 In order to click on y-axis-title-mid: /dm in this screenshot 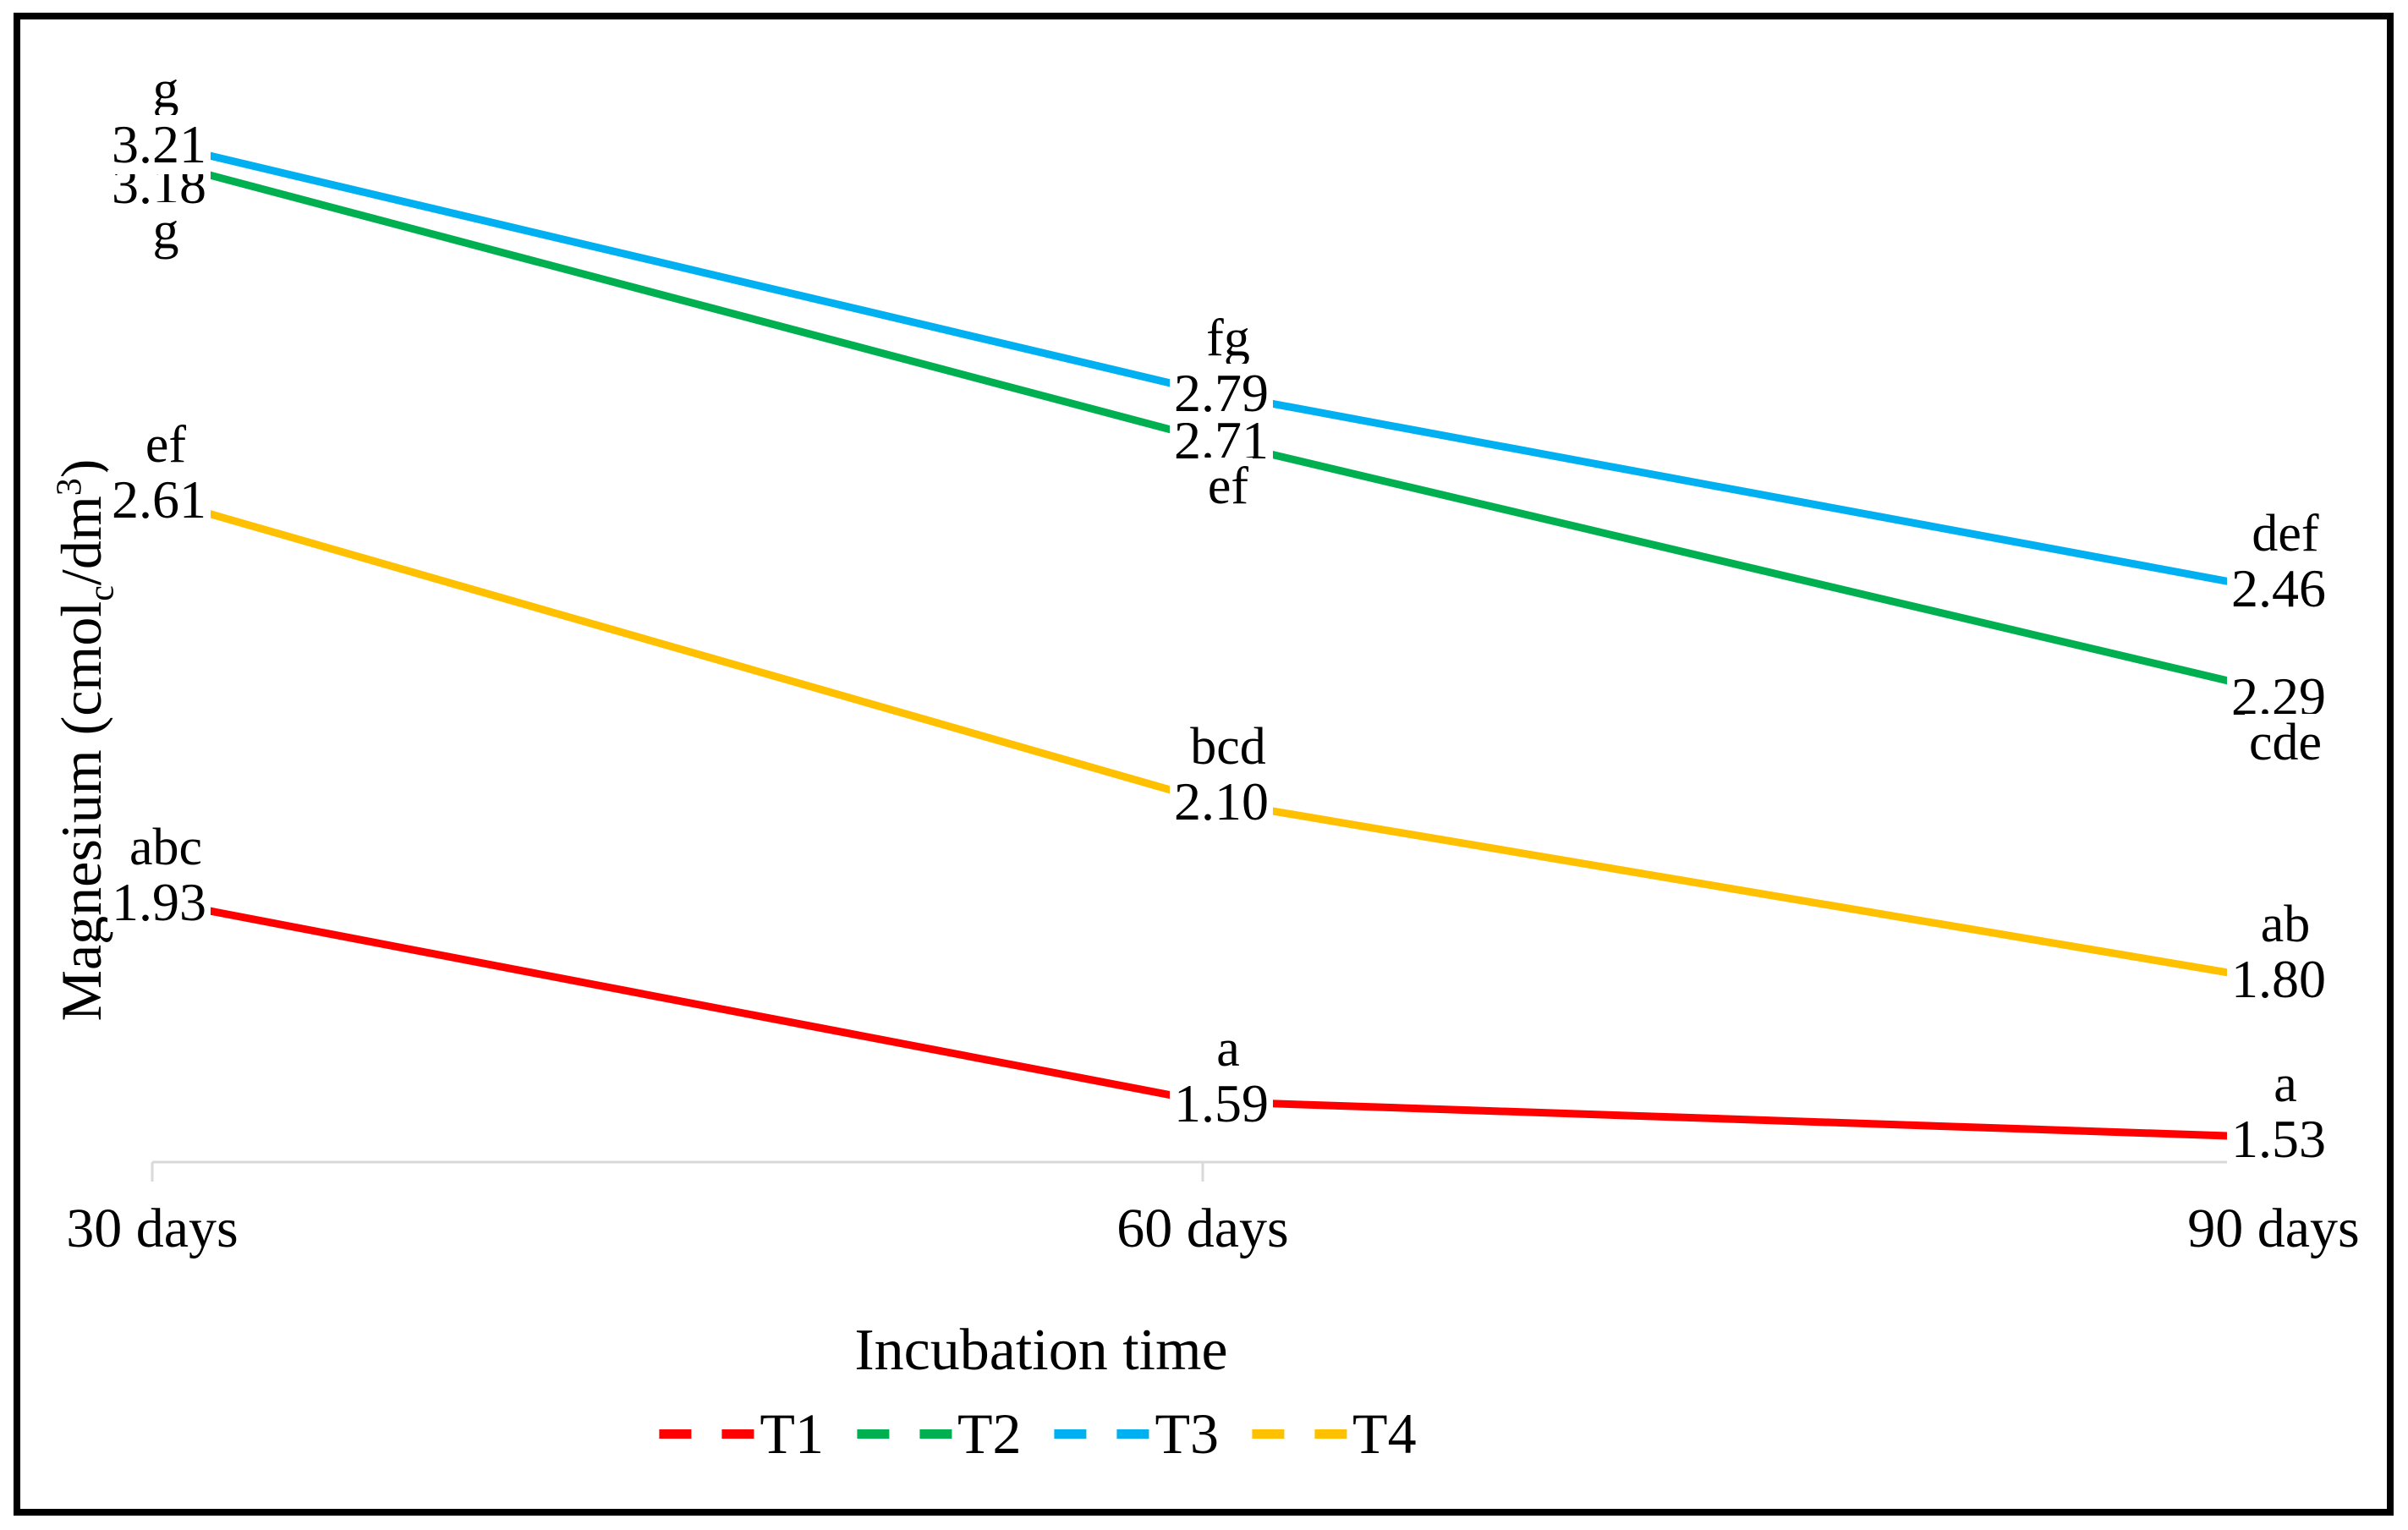, I will do `click(81, 541)`.